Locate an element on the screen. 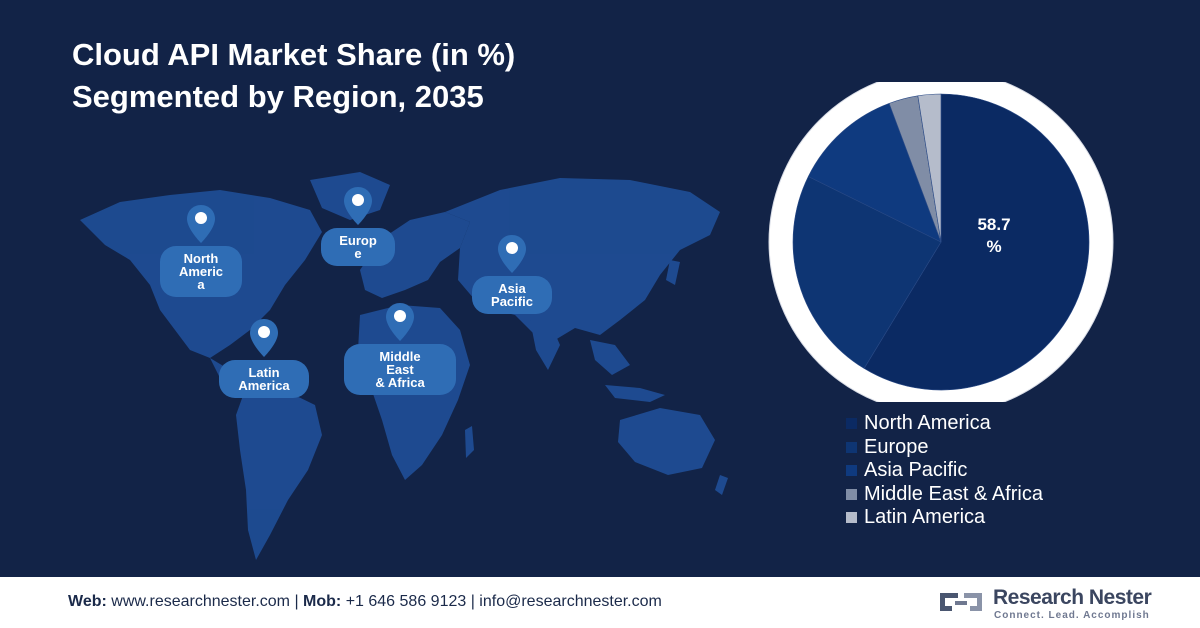  legend-item-middle-east-and-africa: Middle East & Africa is located at coordinates (944, 495).